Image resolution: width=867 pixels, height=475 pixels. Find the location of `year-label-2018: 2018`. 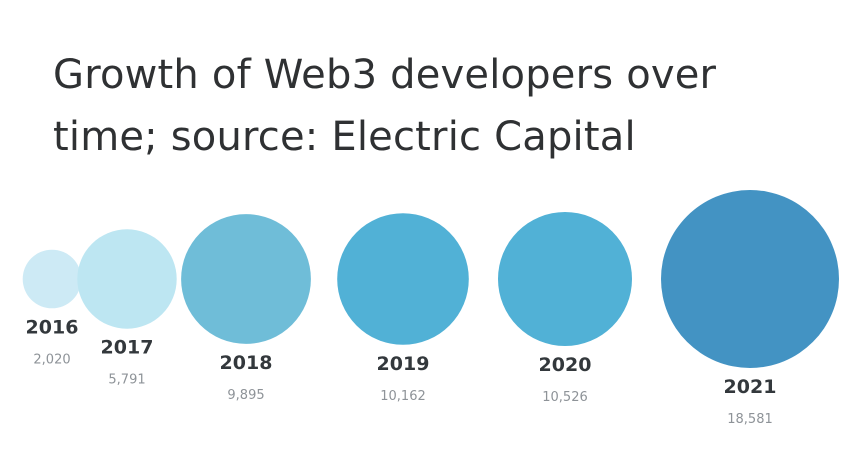

year-label-2018: 2018 is located at coordinates (246, 363).